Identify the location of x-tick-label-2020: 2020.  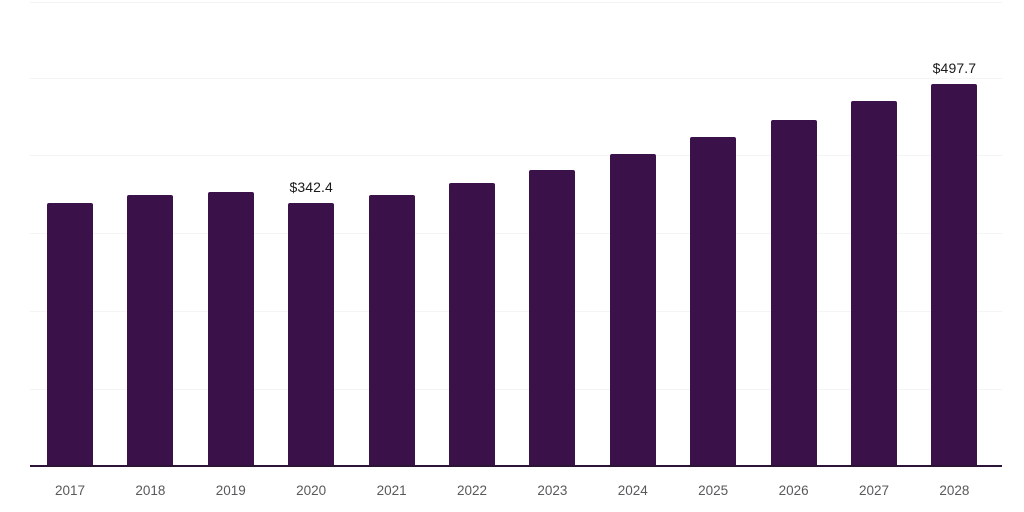
(311, 490).